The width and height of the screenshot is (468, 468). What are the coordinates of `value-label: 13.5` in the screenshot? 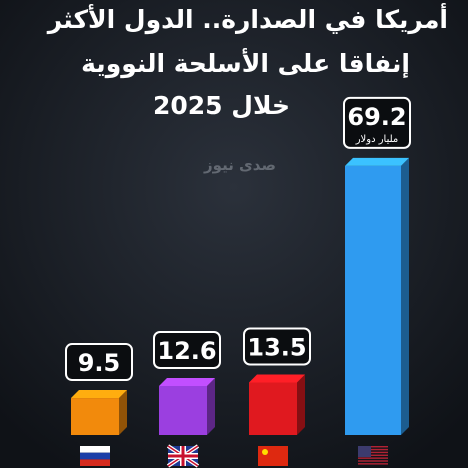 It's located at (276, 348).